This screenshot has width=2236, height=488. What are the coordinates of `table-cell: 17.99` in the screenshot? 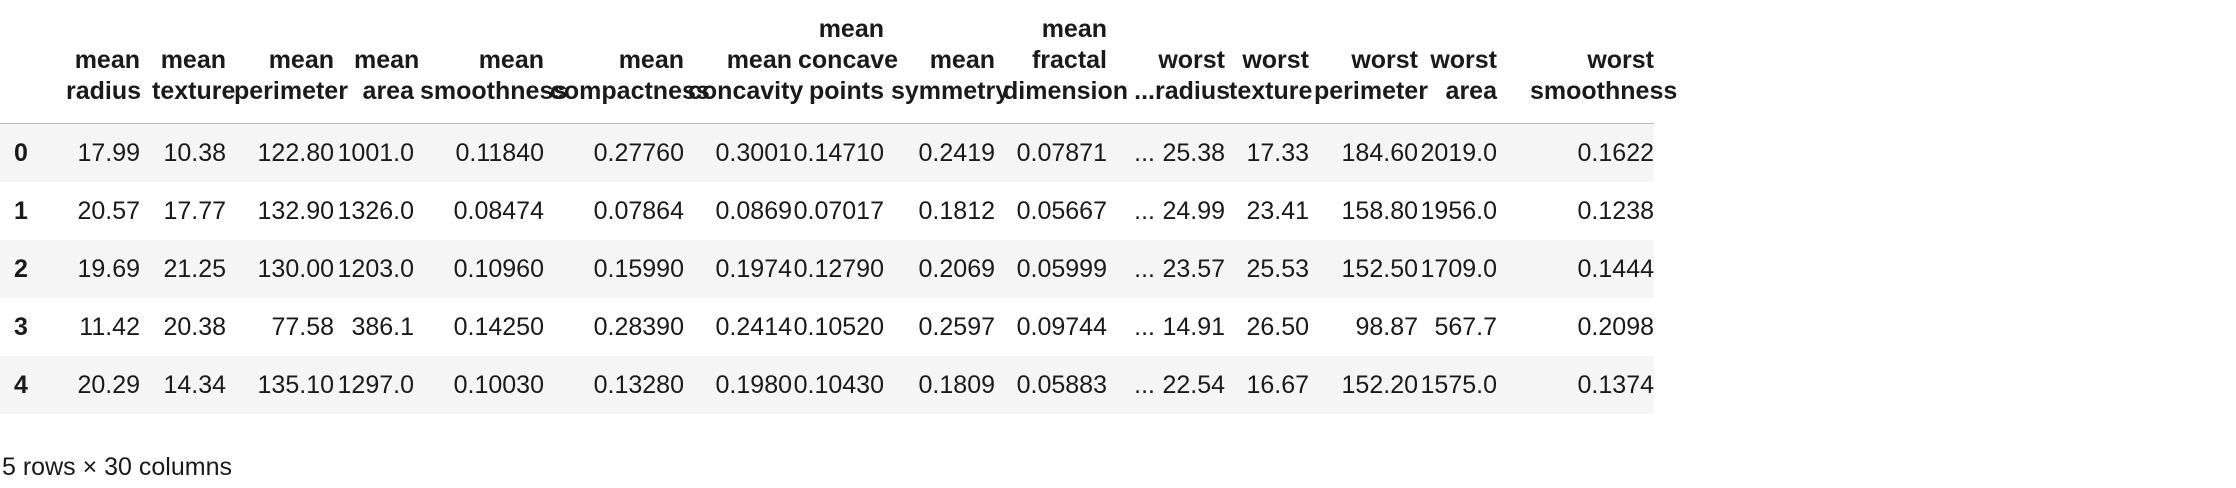 It's located at (108, 152).